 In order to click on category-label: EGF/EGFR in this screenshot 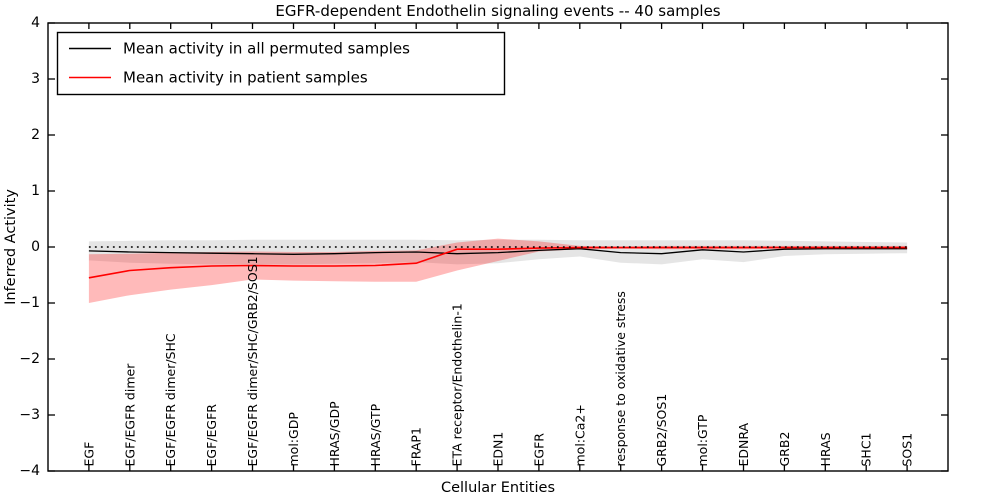, I will do `click(211, 435)`.